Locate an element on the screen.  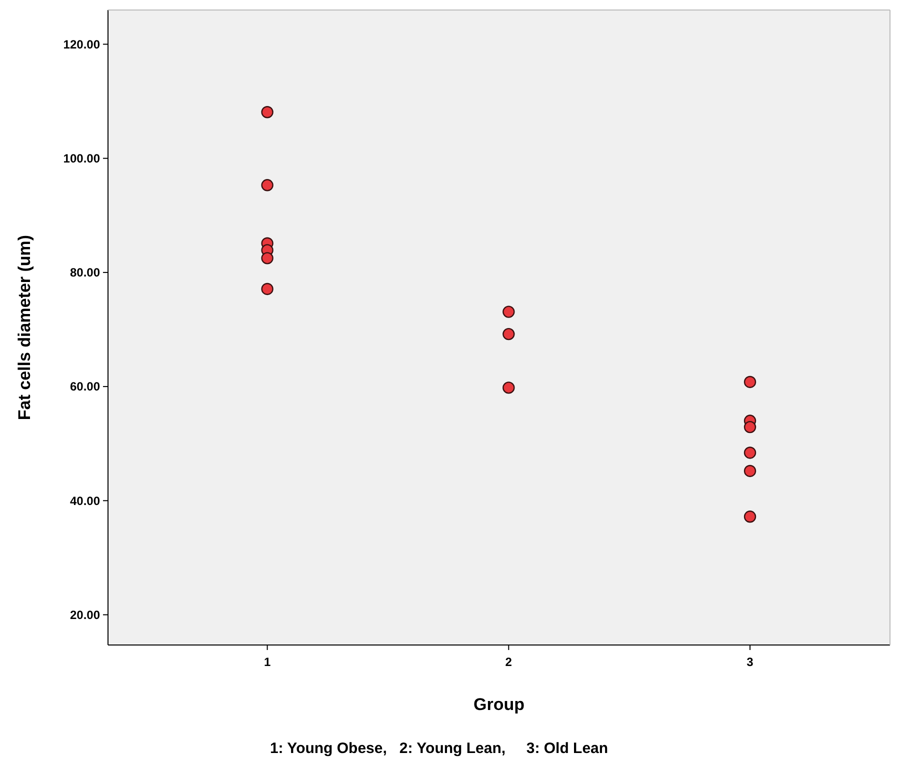
y-tick-label: 80.00 is located at coordinates (85, 273).